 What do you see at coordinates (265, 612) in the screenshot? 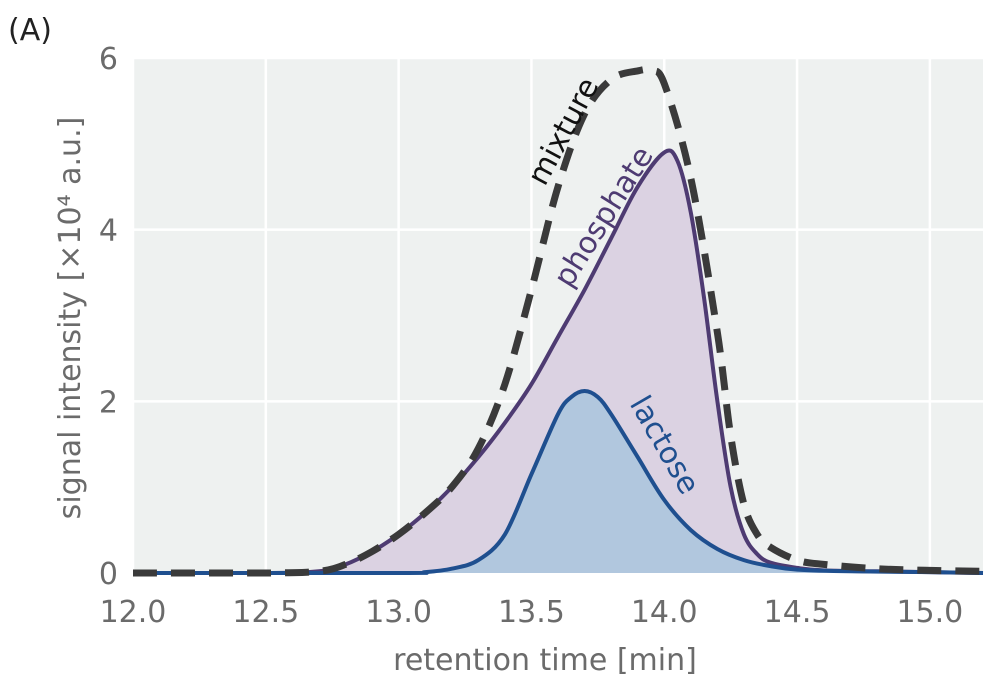
I see `x-tick-label: 12.5` at bounding box center [265, 612].